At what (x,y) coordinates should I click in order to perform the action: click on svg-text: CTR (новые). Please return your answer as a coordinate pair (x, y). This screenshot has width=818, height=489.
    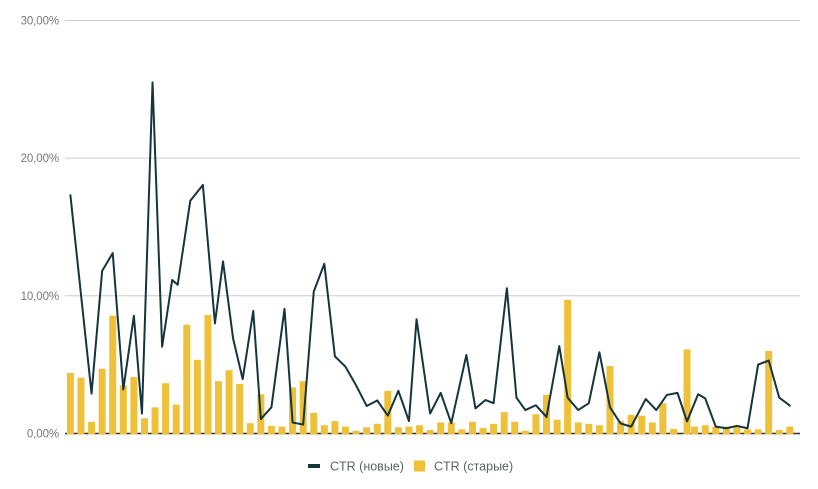
    Looking at the image, I should click on (367, 467).